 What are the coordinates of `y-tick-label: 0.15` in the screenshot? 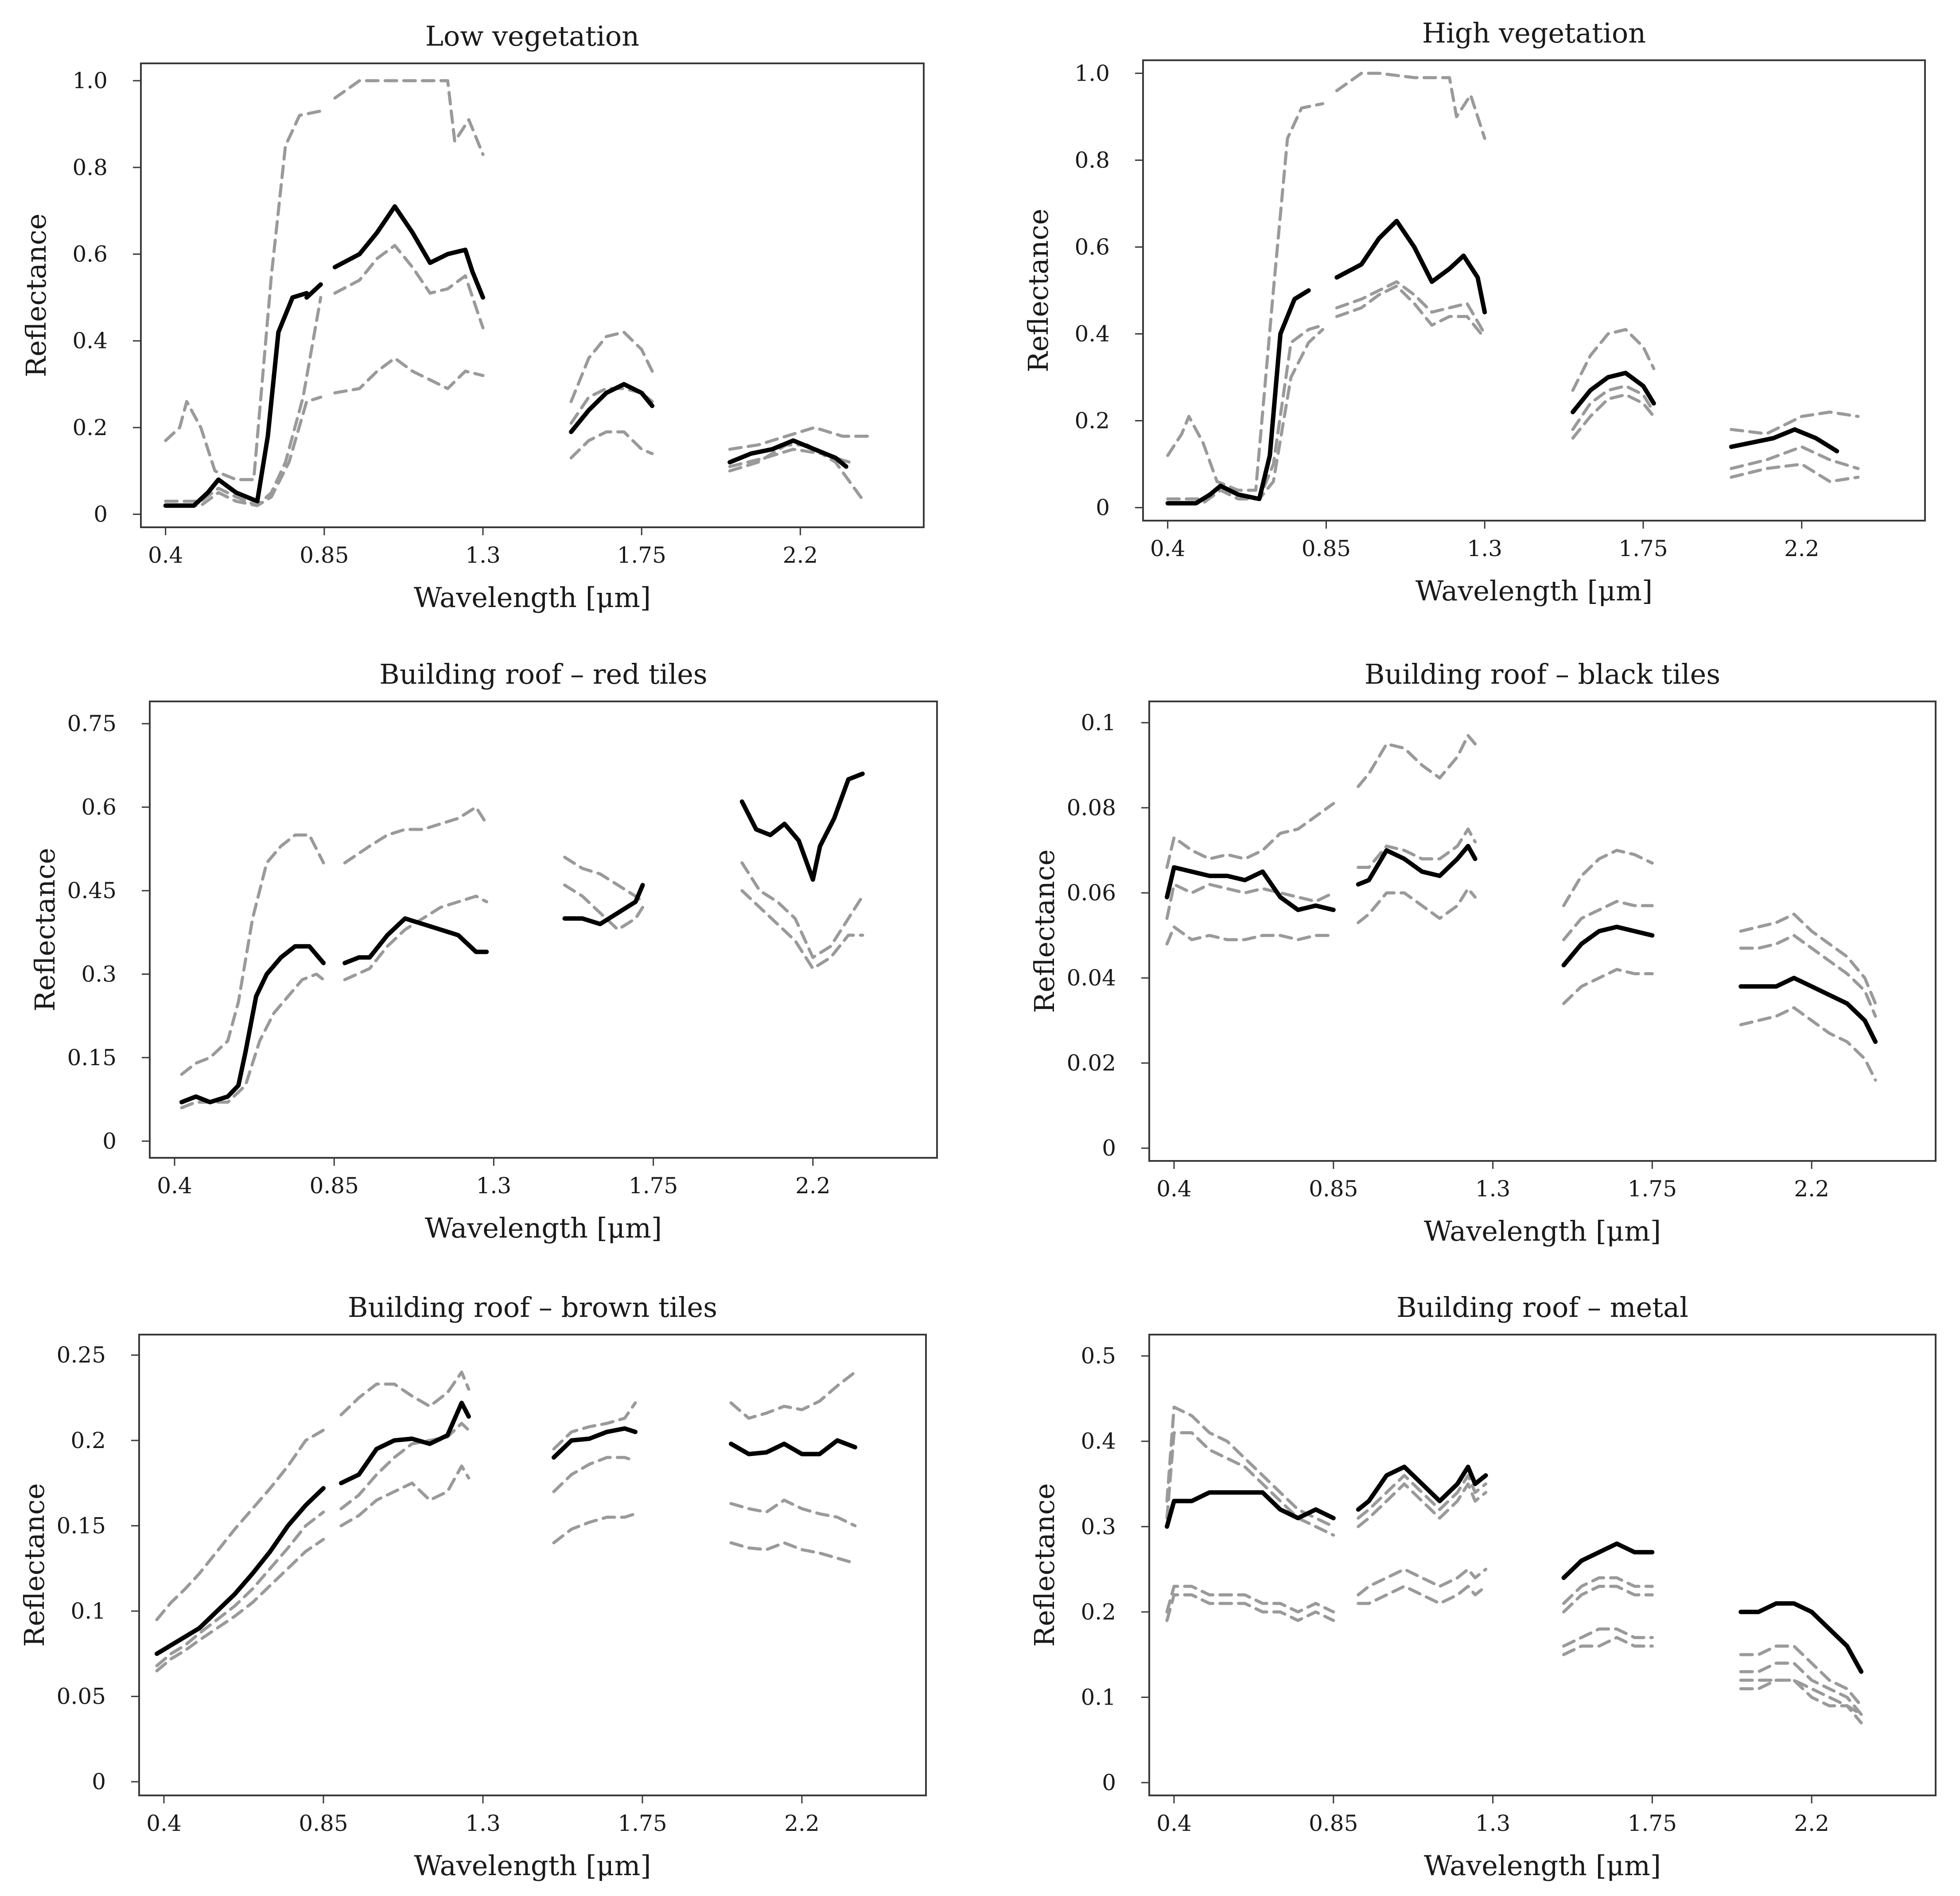 It's located at (92, 1058).